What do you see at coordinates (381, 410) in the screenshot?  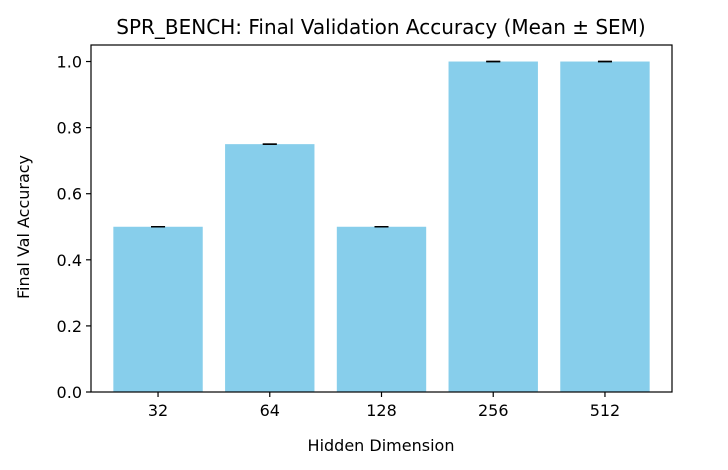 I see `x-tick-label-128: 128` at bounding box center [381, 410].